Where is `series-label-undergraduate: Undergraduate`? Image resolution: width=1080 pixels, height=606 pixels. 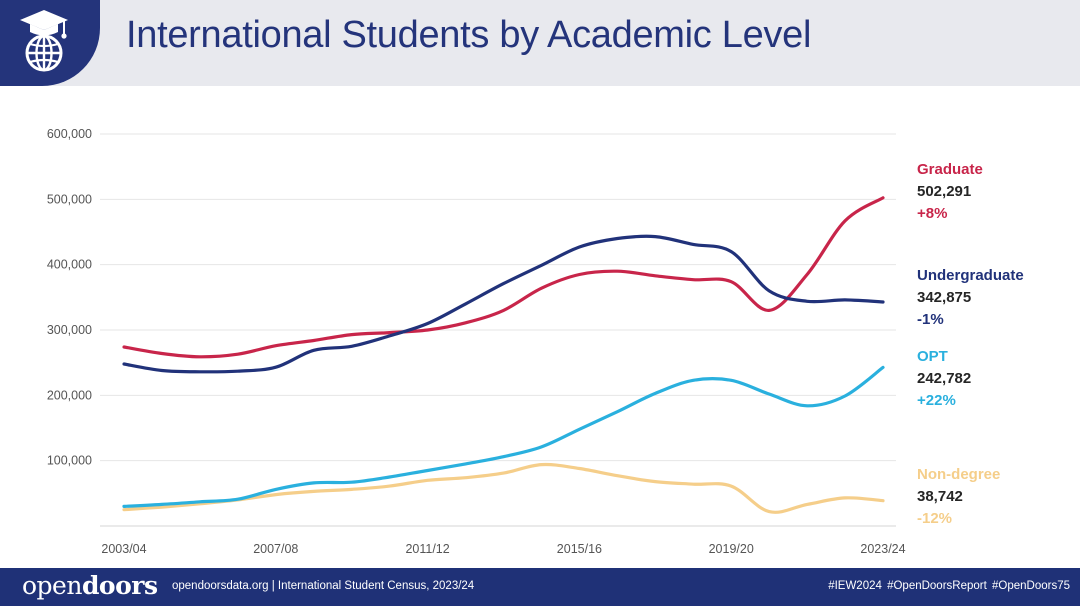 series-label-undergraduate: Undergraduate is located at coordinates (970, 275).